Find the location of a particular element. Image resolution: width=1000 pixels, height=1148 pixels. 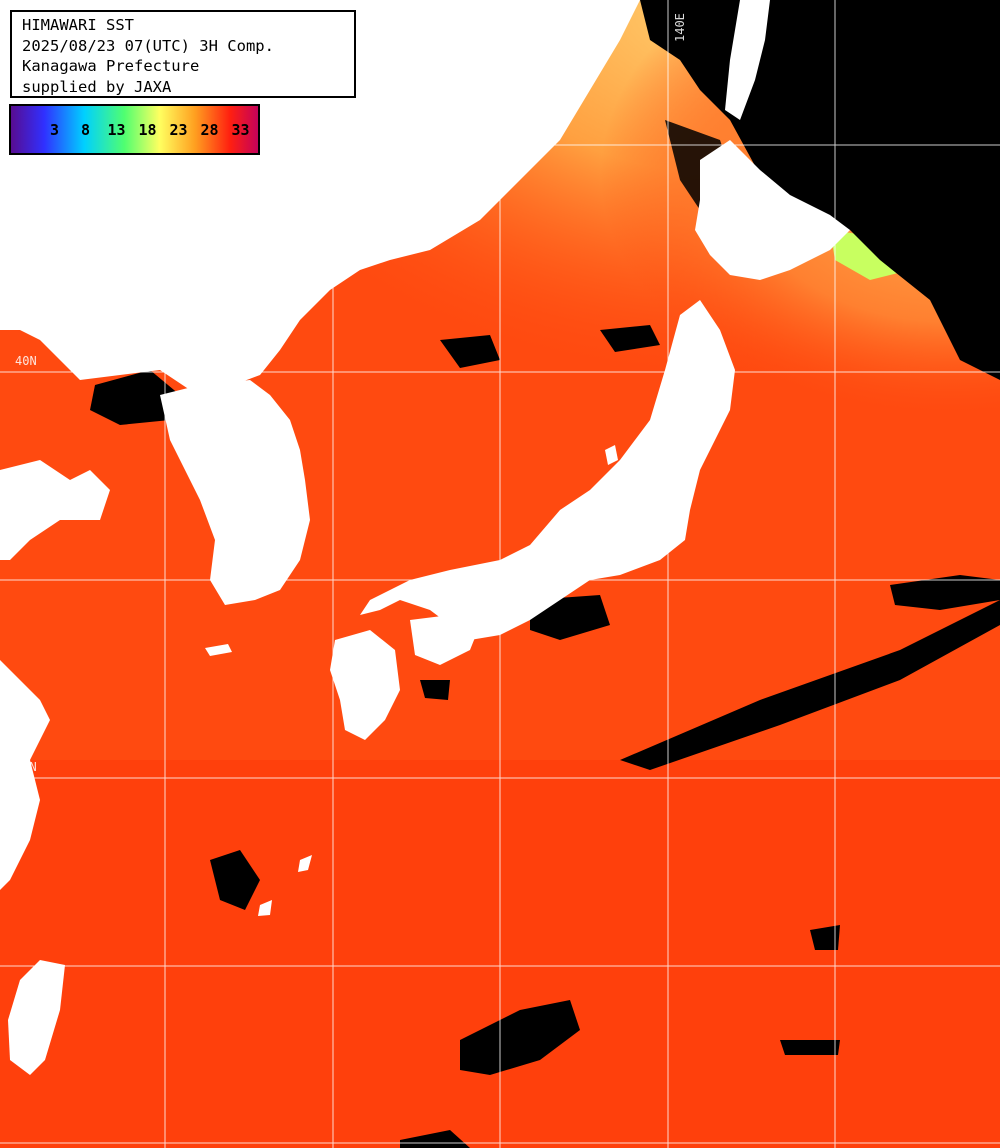

map-credit: supplied by JAXA is located at coordinates (97, 86).